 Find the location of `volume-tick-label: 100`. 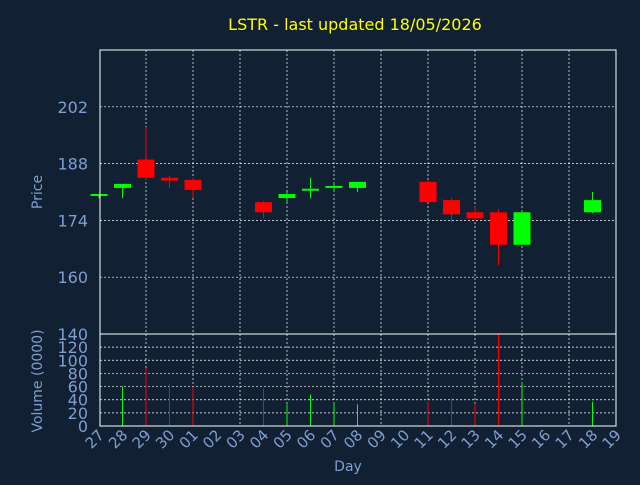

volume-tick-label: 100 is located at coordinates (72, 360).